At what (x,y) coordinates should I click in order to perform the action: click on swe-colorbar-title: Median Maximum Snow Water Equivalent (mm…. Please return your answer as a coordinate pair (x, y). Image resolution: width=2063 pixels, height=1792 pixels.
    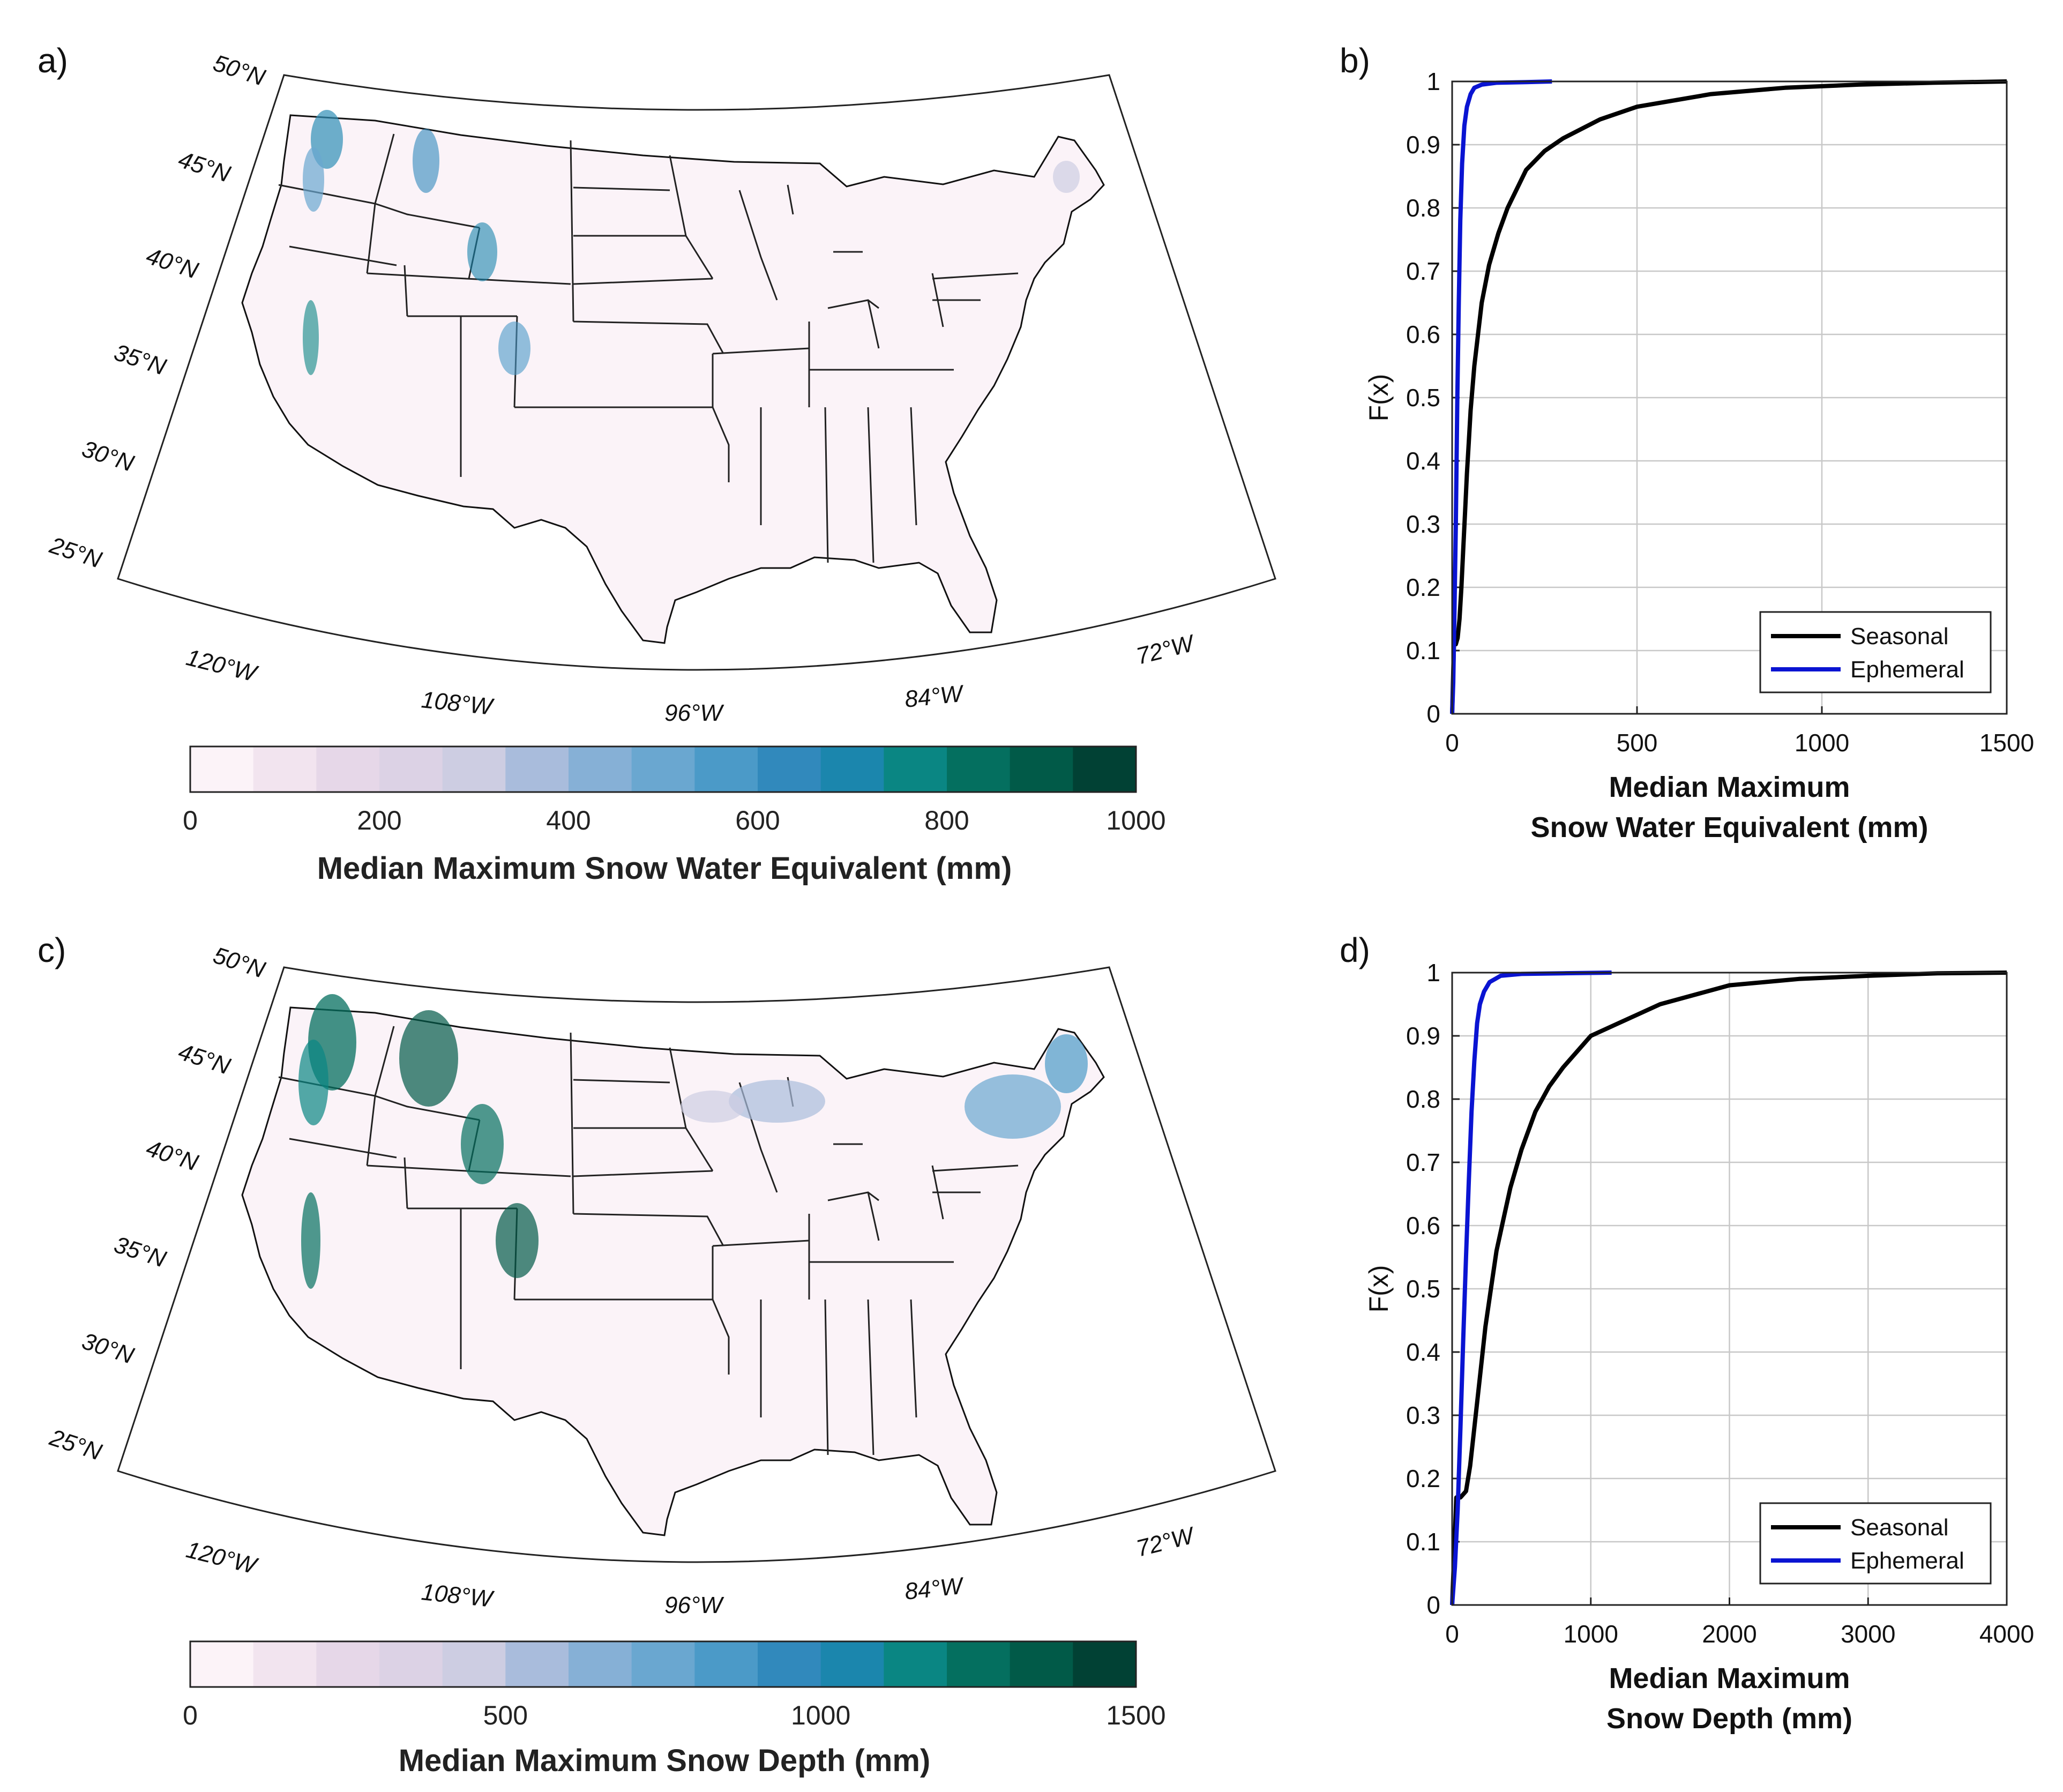
    Looking at the image, I should click on (664, 869).